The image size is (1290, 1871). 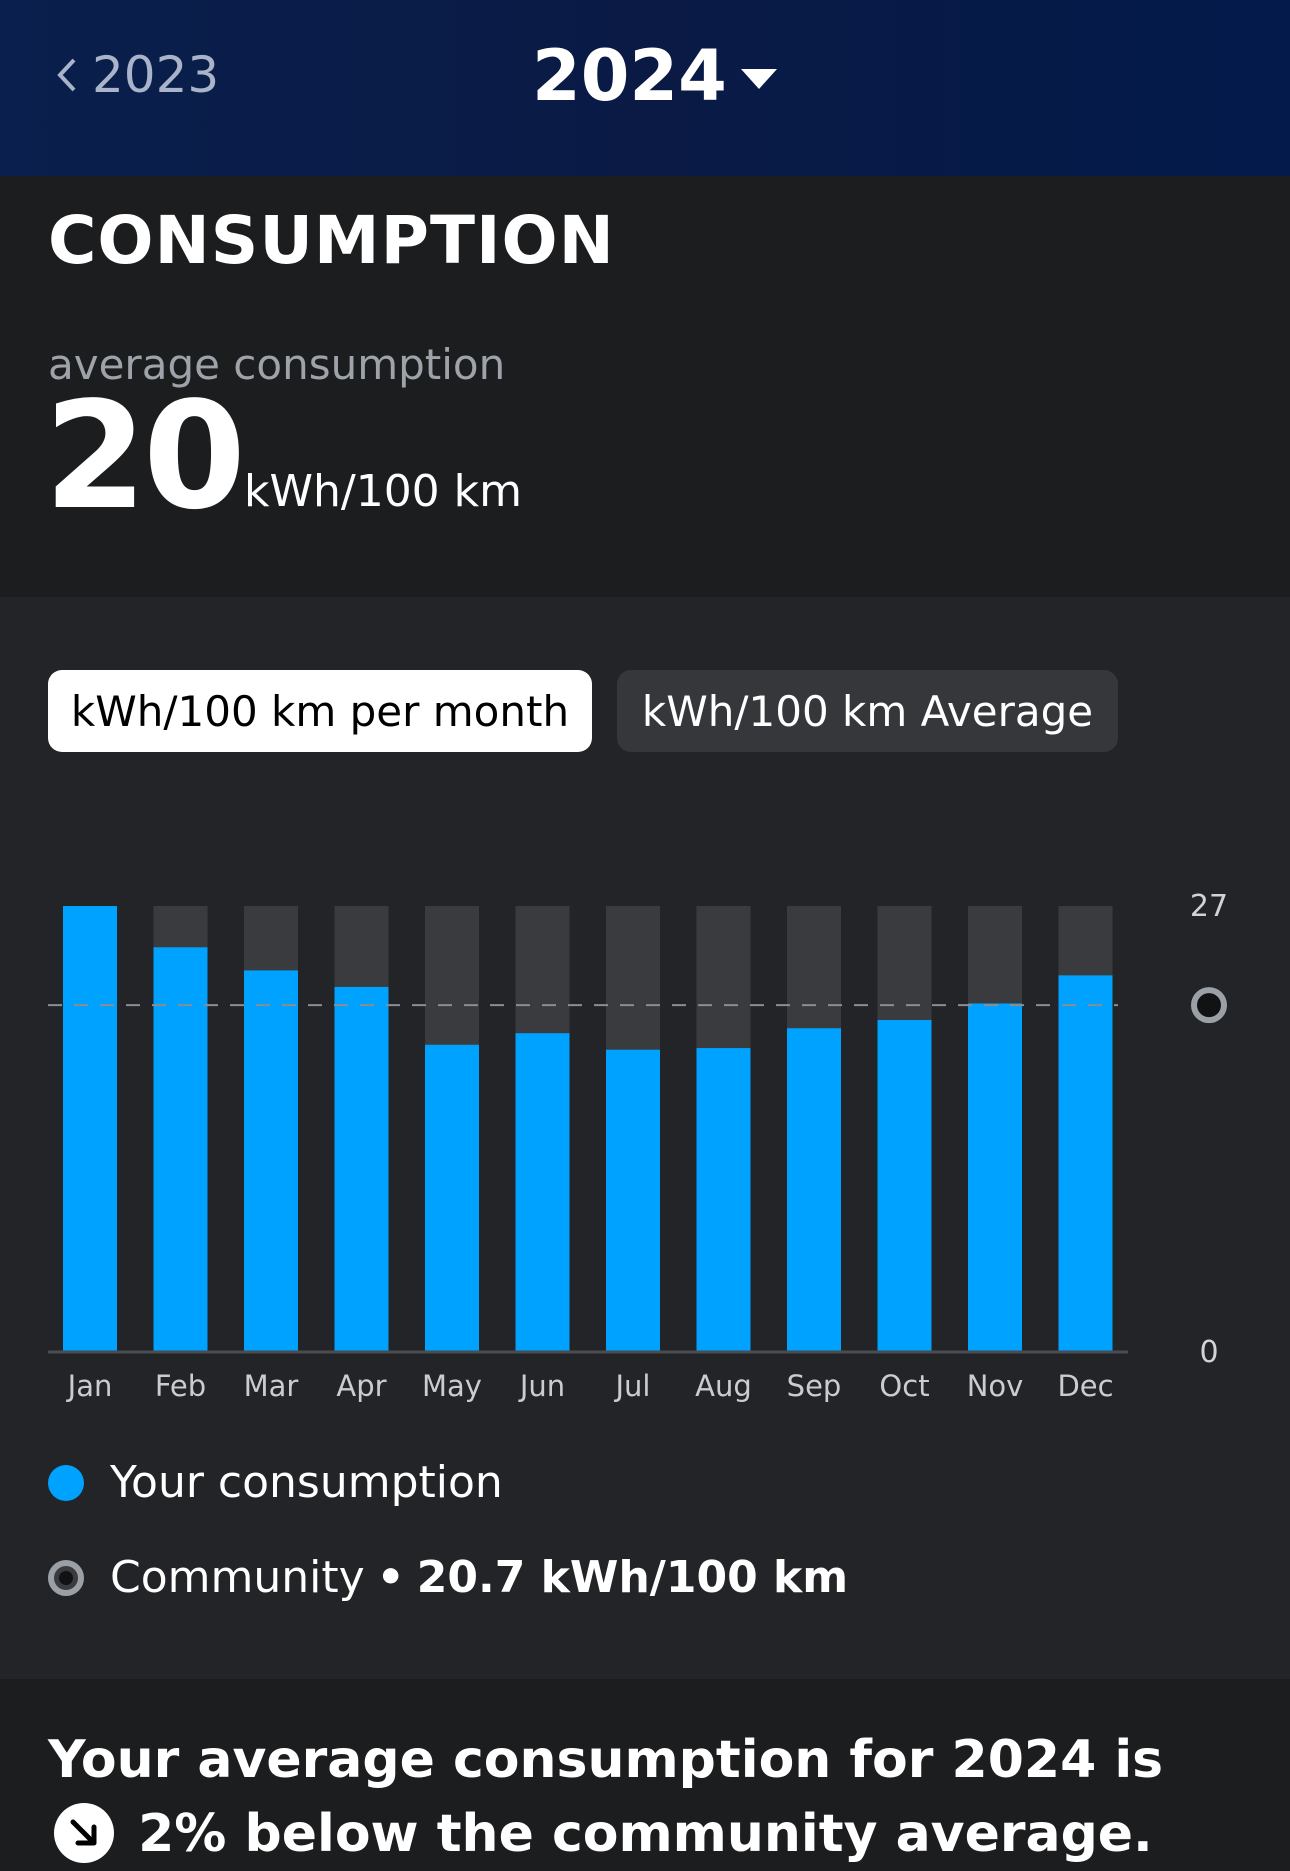 I want to click on comparison-text-start: Your average consumption for 2024 is, so click(x=606, y=1760).